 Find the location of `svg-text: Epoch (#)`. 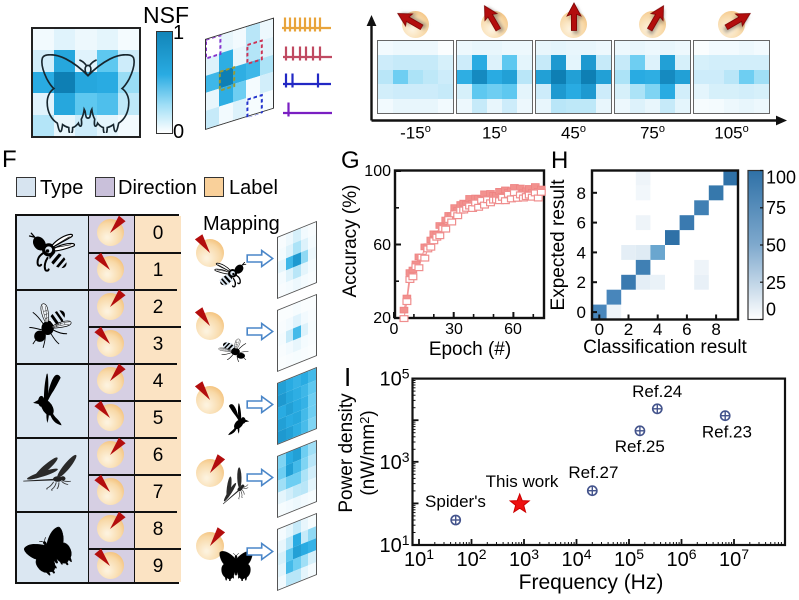

svg-text: Epoch (#) is located at coordinates (470, 349).